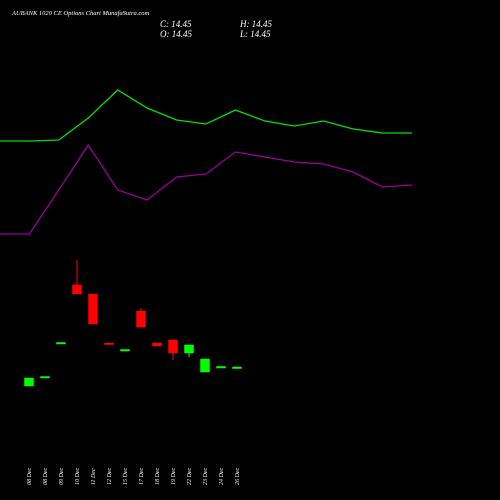  I want to click on x-tick-label: 22 Dec, so click(190, 476).